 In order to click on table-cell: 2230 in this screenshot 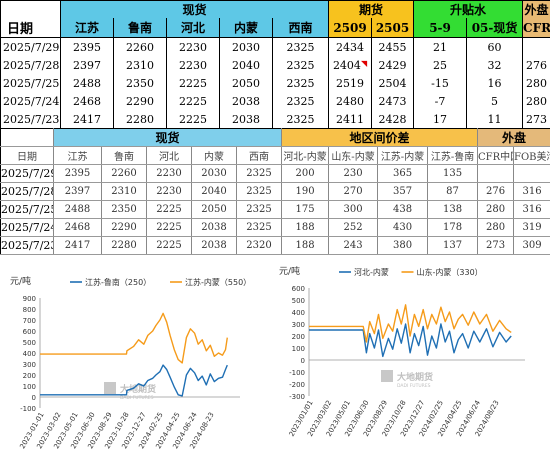, I will do `click(193, 47)`.